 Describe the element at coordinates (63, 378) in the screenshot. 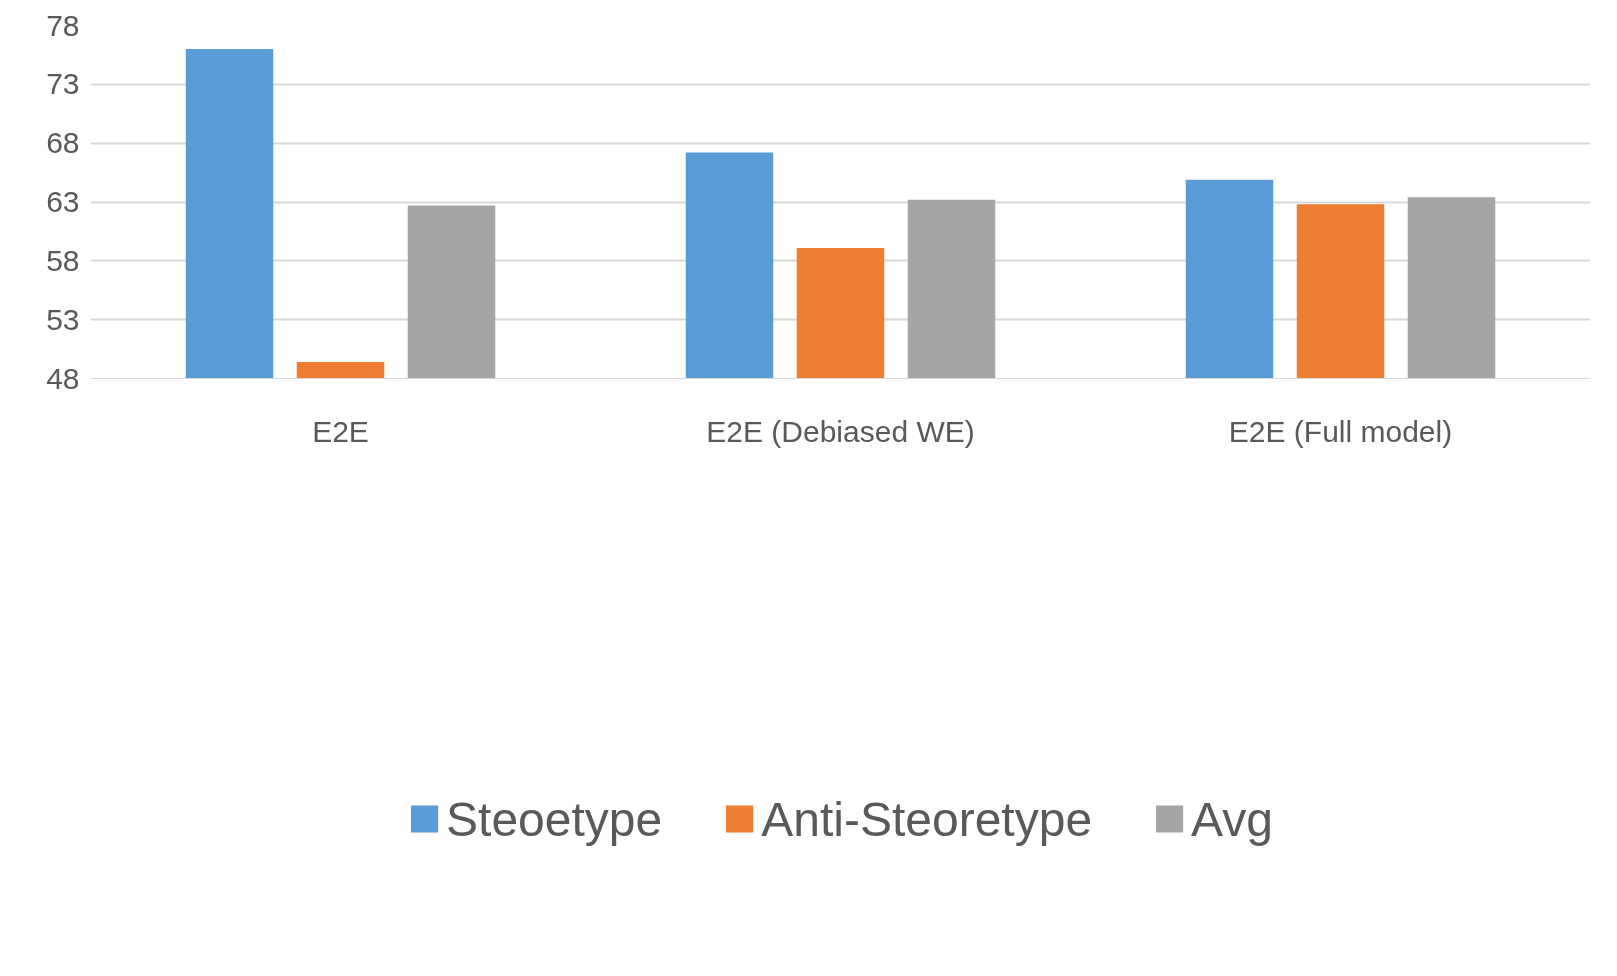

I see `y-tick-label: 48` at that location.